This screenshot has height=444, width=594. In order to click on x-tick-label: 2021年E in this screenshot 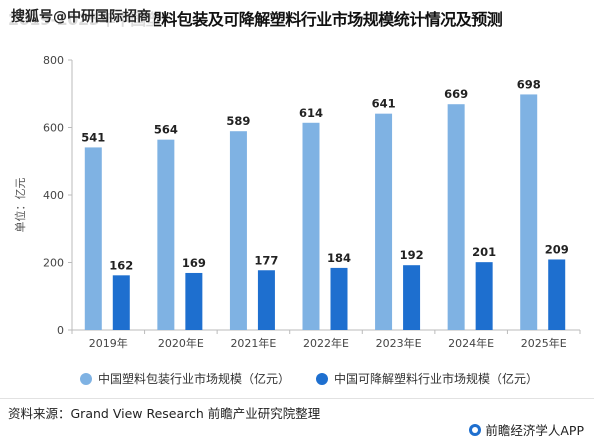, I will do `click(253, 343)`.